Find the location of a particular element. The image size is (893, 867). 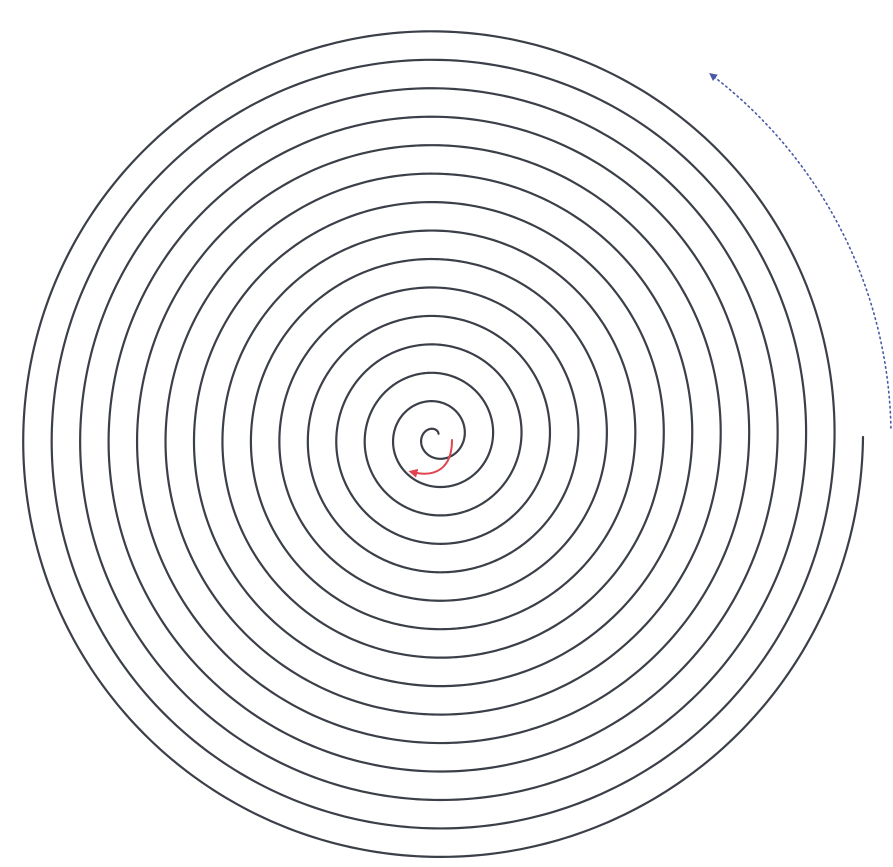

outer-direction-arrow is located at coordinates (800, 251).